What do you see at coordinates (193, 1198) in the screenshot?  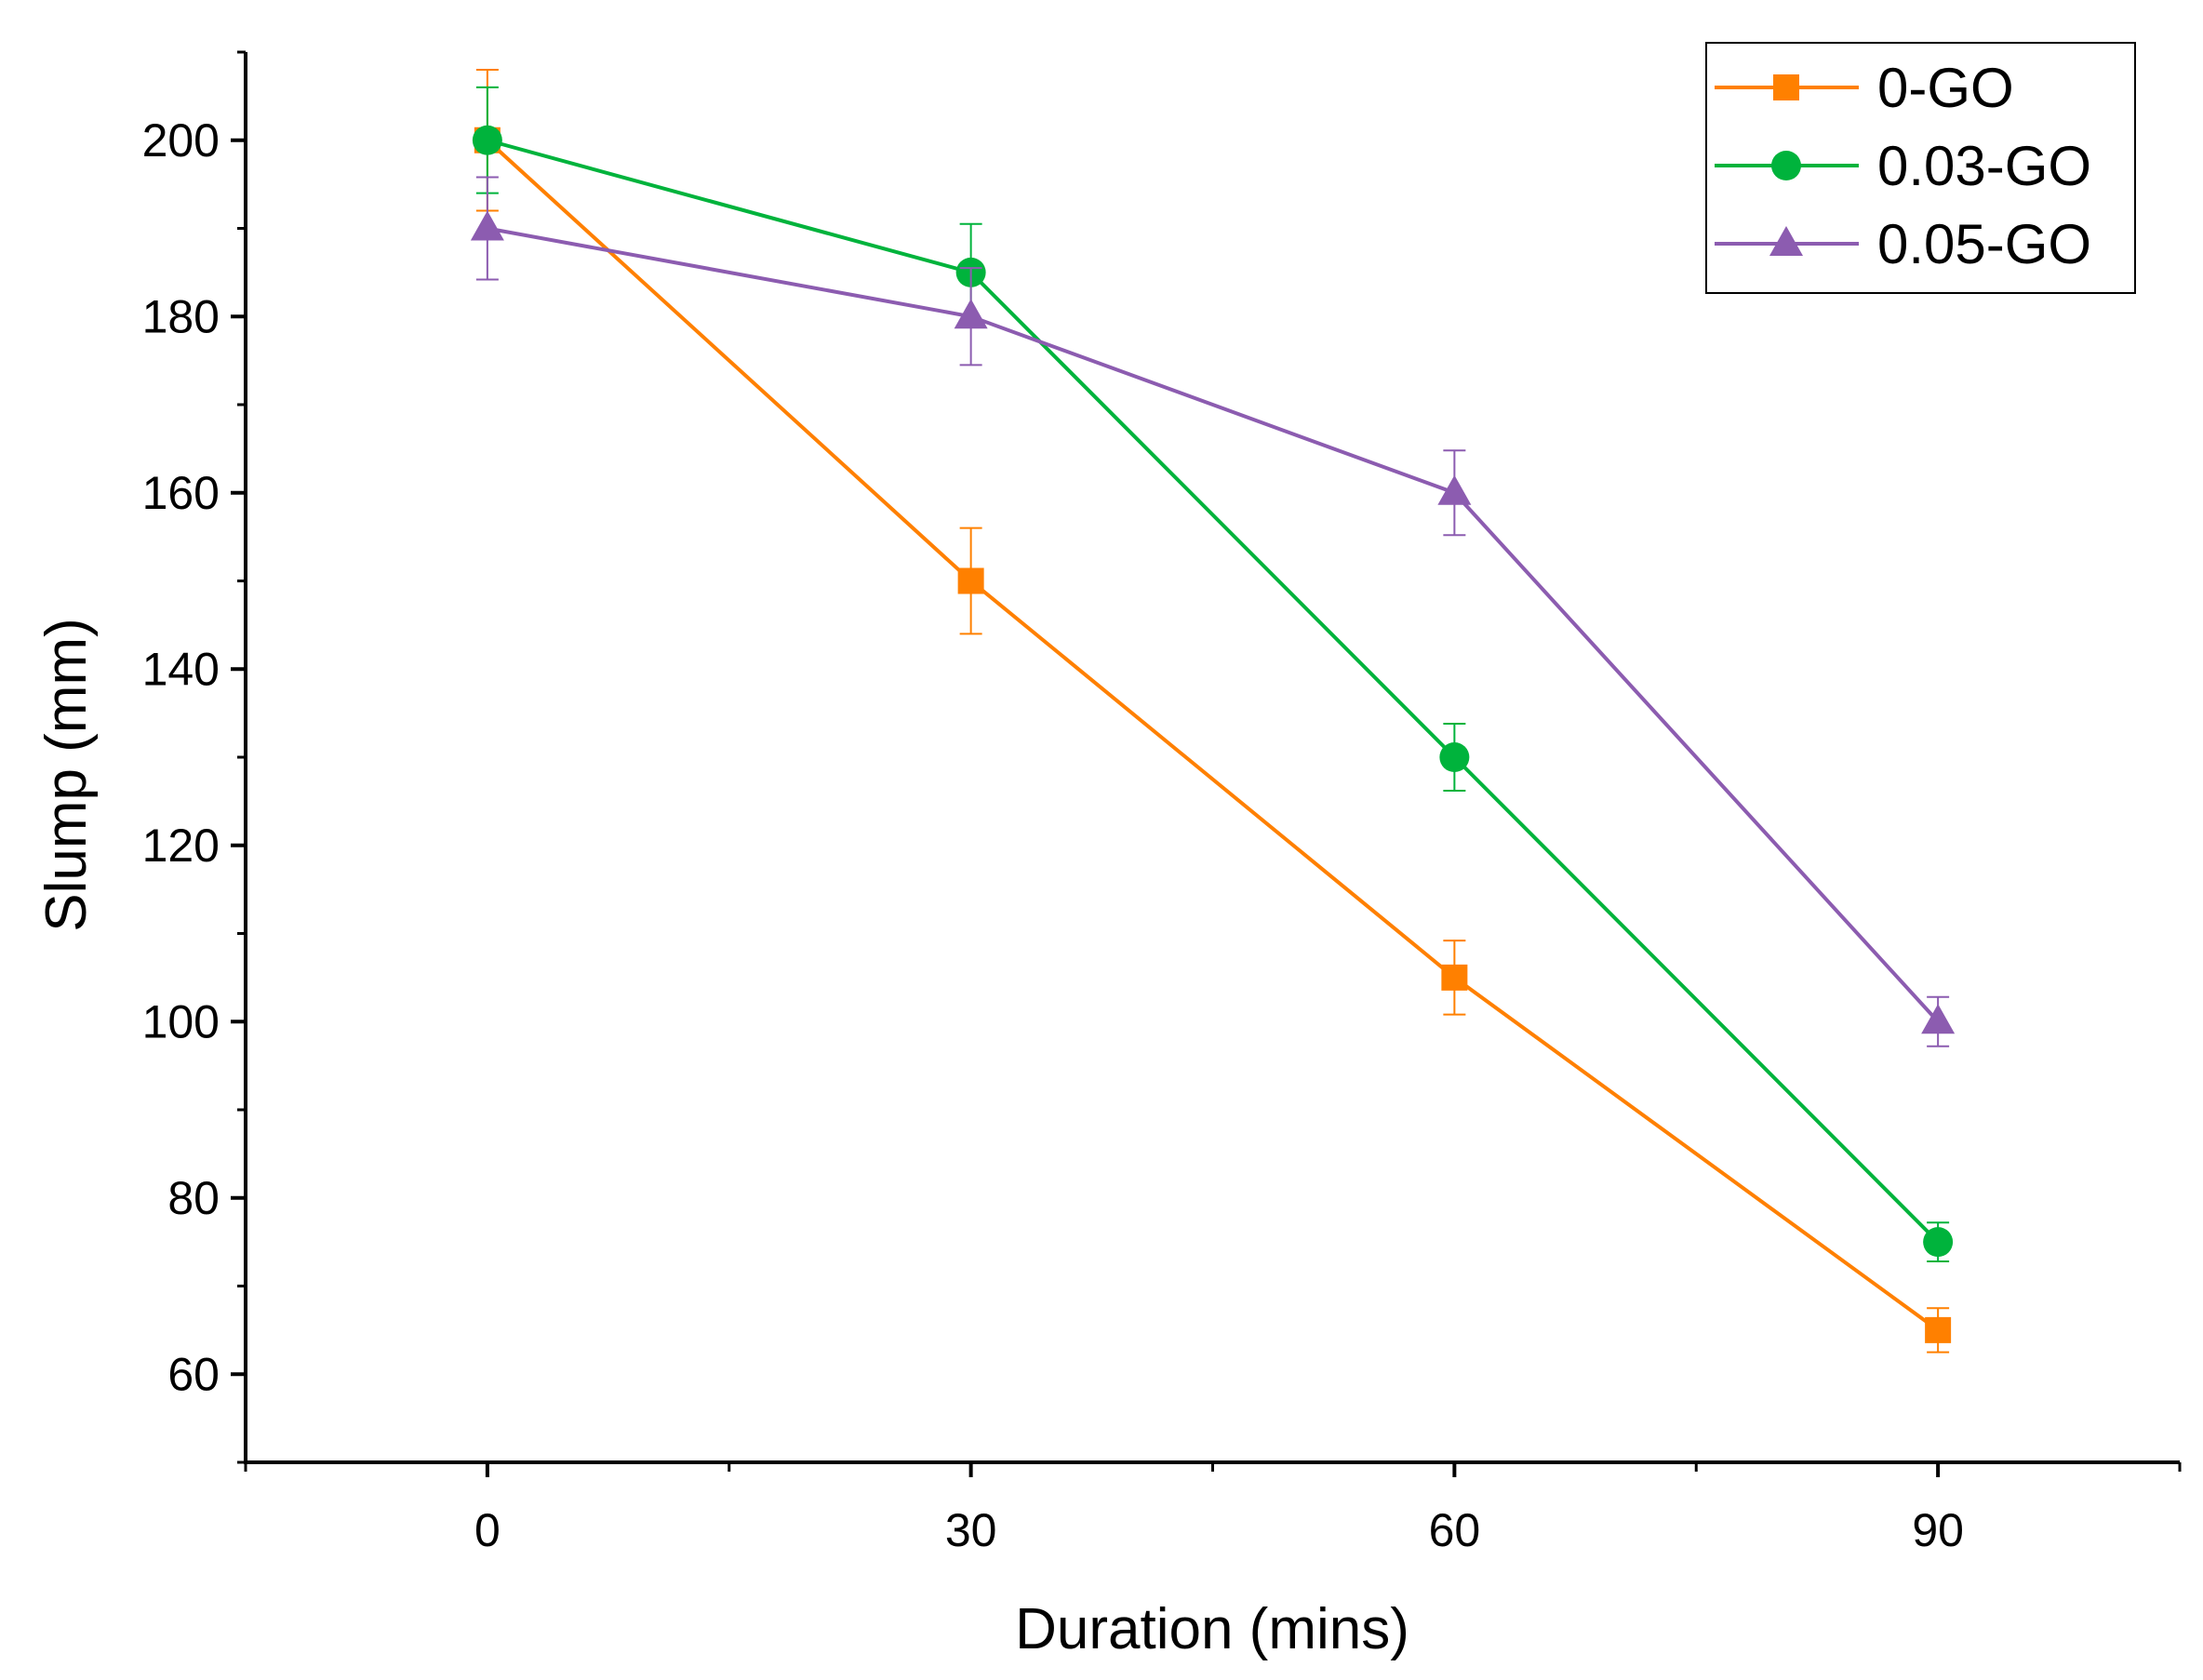 I see `y-tick-label: 80` at bounding box center [193, 1198].